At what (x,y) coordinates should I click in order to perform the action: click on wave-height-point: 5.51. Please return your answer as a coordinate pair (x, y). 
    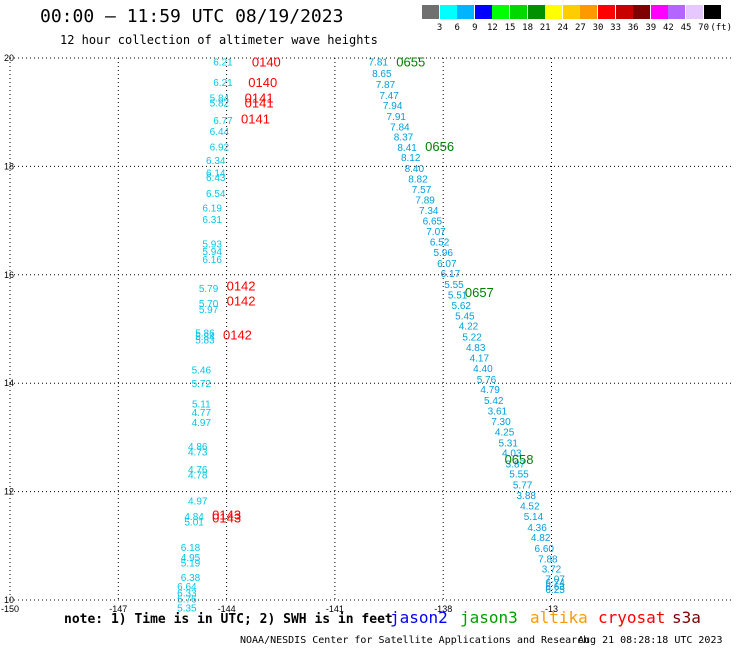
    Looking at the image, I should click on (458, 295).